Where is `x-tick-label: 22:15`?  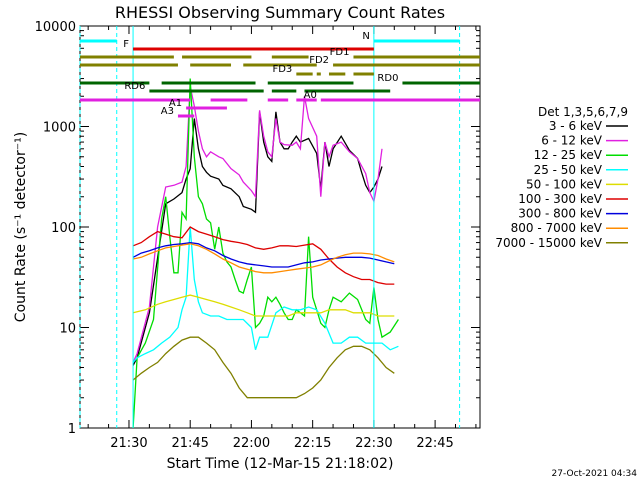 x-tick-label: 22:15 is located at coordinates (312, 443).